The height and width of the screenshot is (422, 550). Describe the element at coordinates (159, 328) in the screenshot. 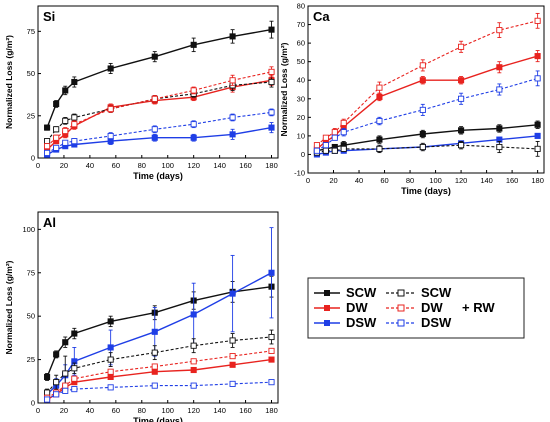

I see `series-scw-solid` at that location.